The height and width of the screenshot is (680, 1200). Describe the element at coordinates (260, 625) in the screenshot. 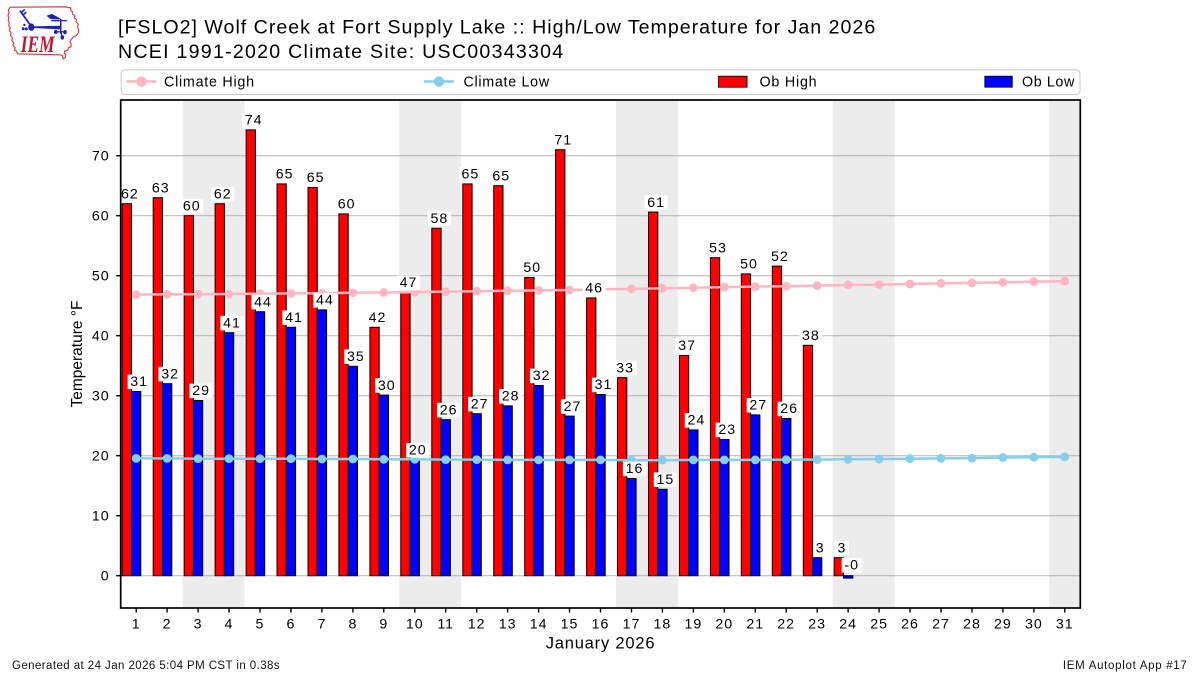

I see `svg-text: 5` at that location.